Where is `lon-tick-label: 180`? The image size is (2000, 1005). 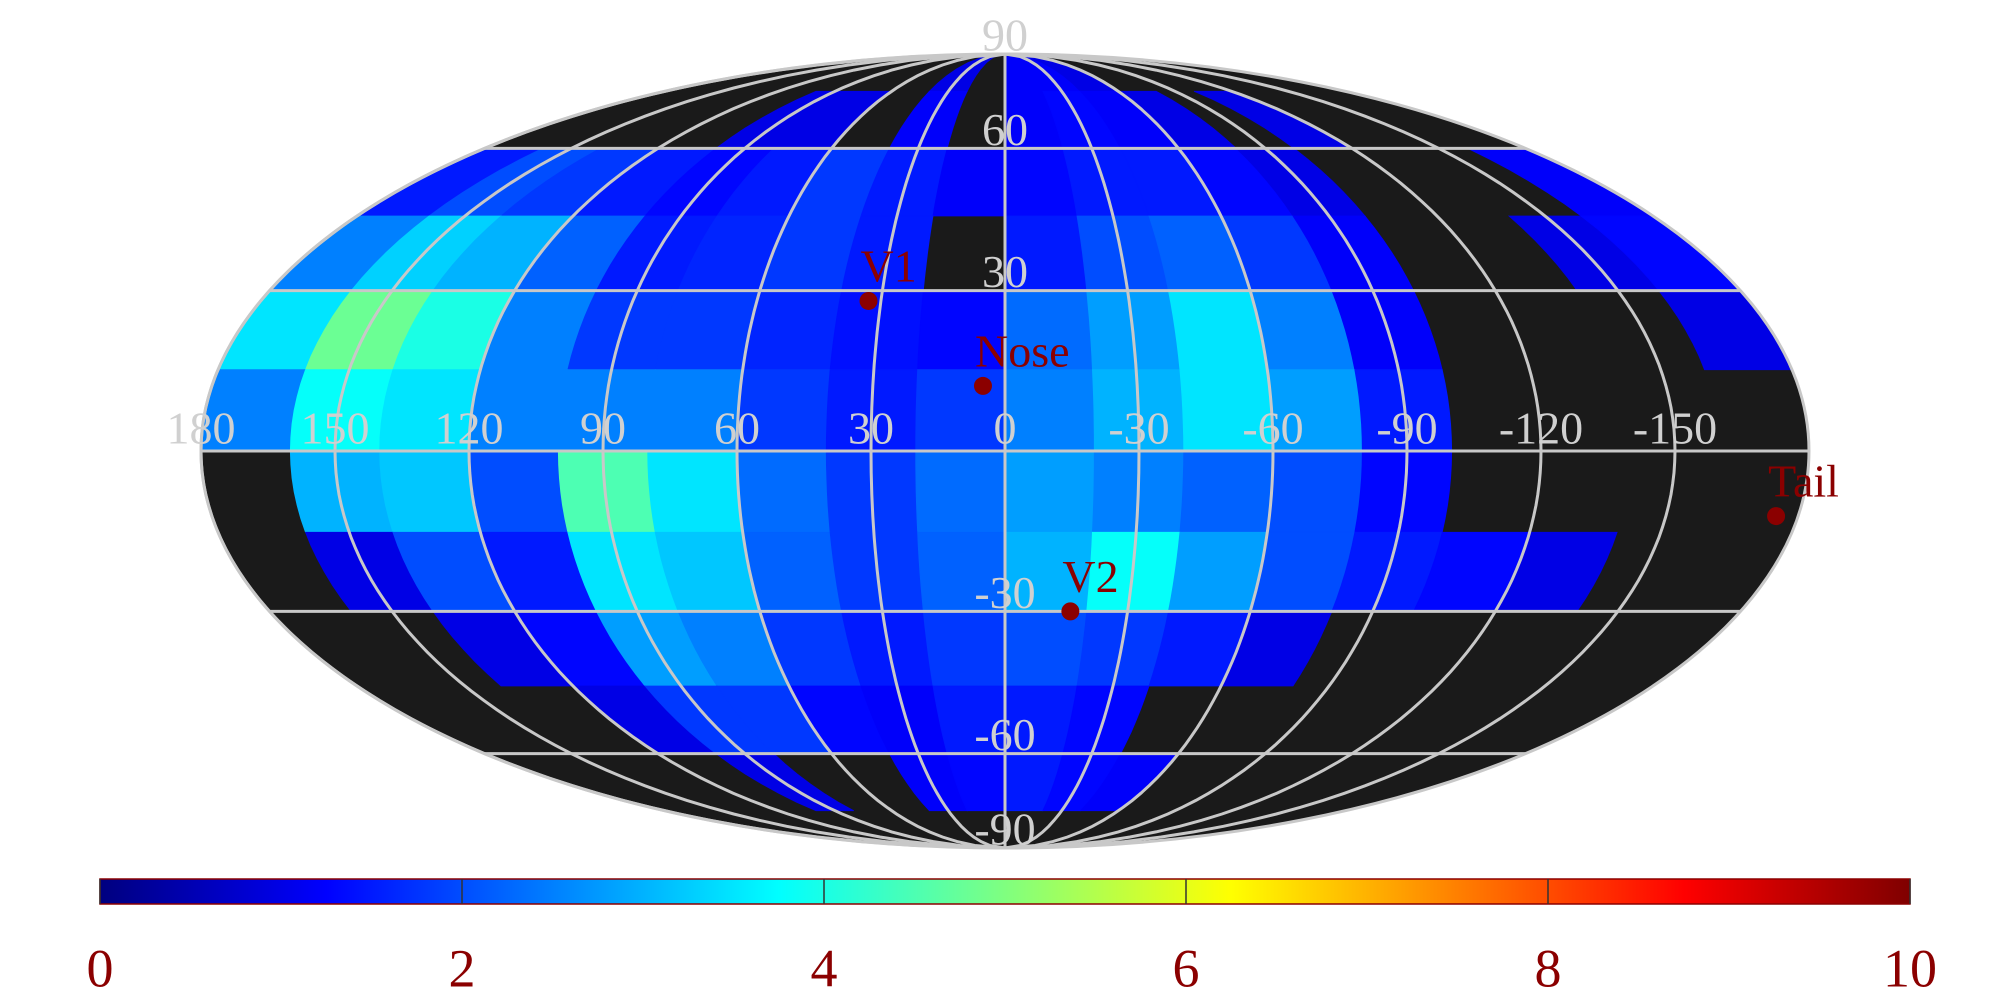
lon-tick-label: 180 is located at coordinates (201, 428).